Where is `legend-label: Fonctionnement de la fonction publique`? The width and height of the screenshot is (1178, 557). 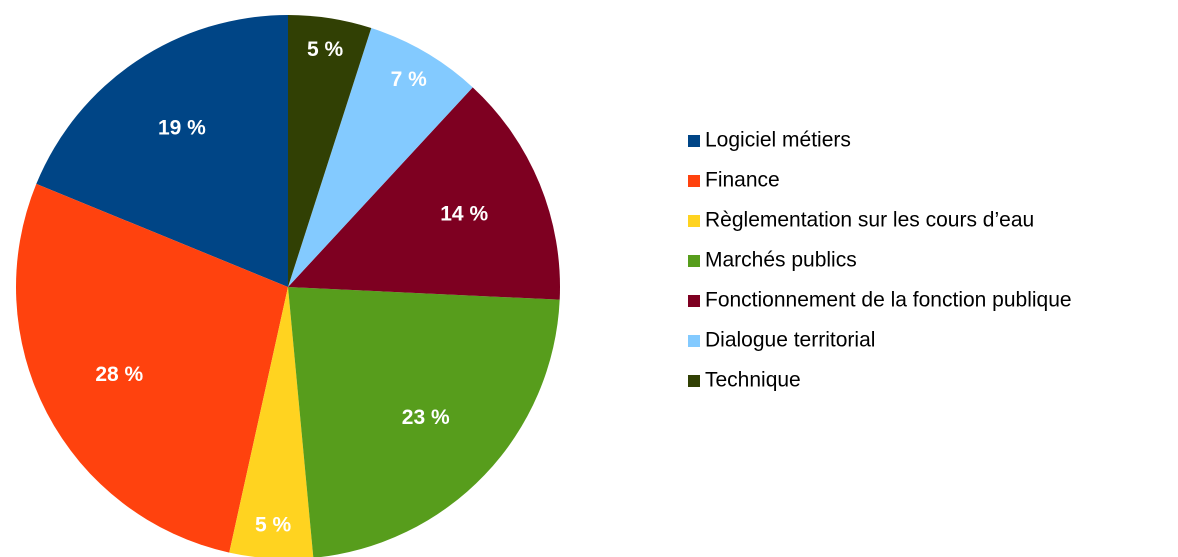
legend-label: Fonctionnement de la fonction publique is located at coordinates (888, 300).